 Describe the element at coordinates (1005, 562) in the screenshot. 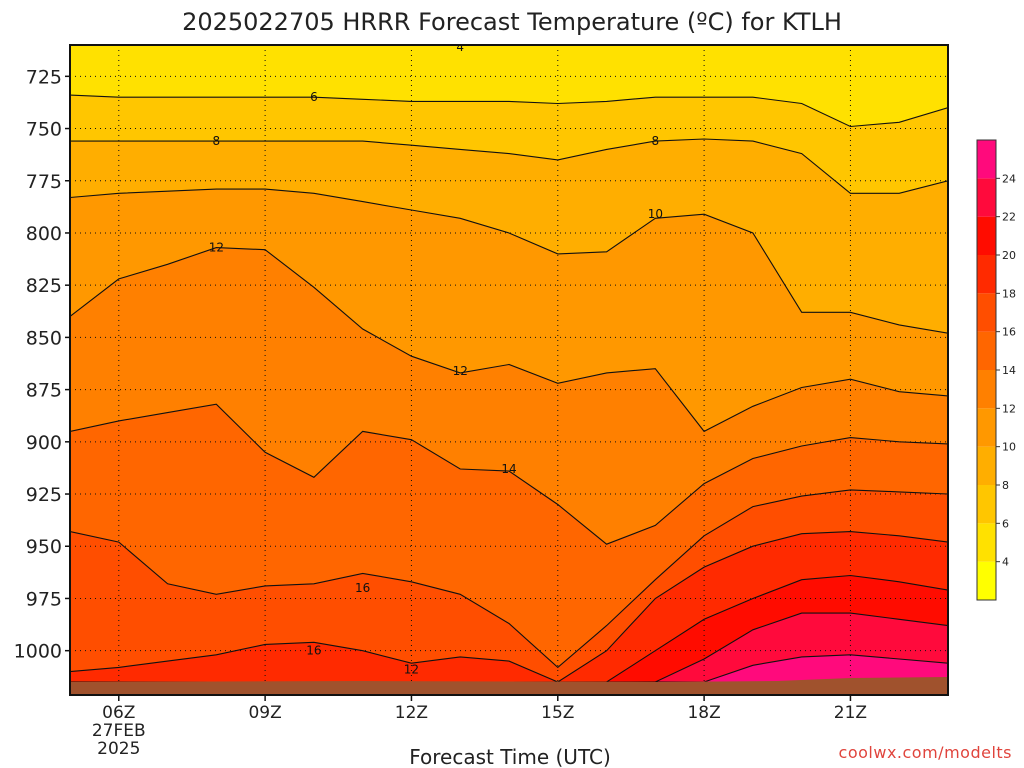

I see `colorbar-tick-label: 4` at that location.